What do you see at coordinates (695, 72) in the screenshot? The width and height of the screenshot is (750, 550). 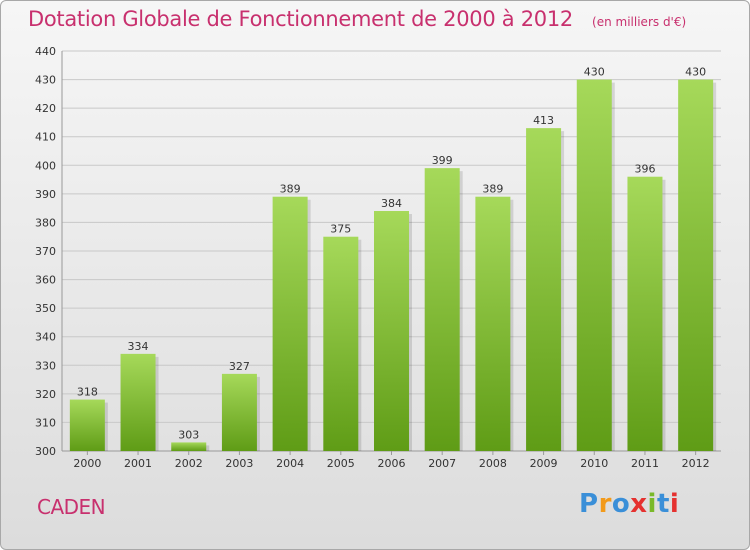 I see `data-label-2012: 430` at bounding box center [695, 72].